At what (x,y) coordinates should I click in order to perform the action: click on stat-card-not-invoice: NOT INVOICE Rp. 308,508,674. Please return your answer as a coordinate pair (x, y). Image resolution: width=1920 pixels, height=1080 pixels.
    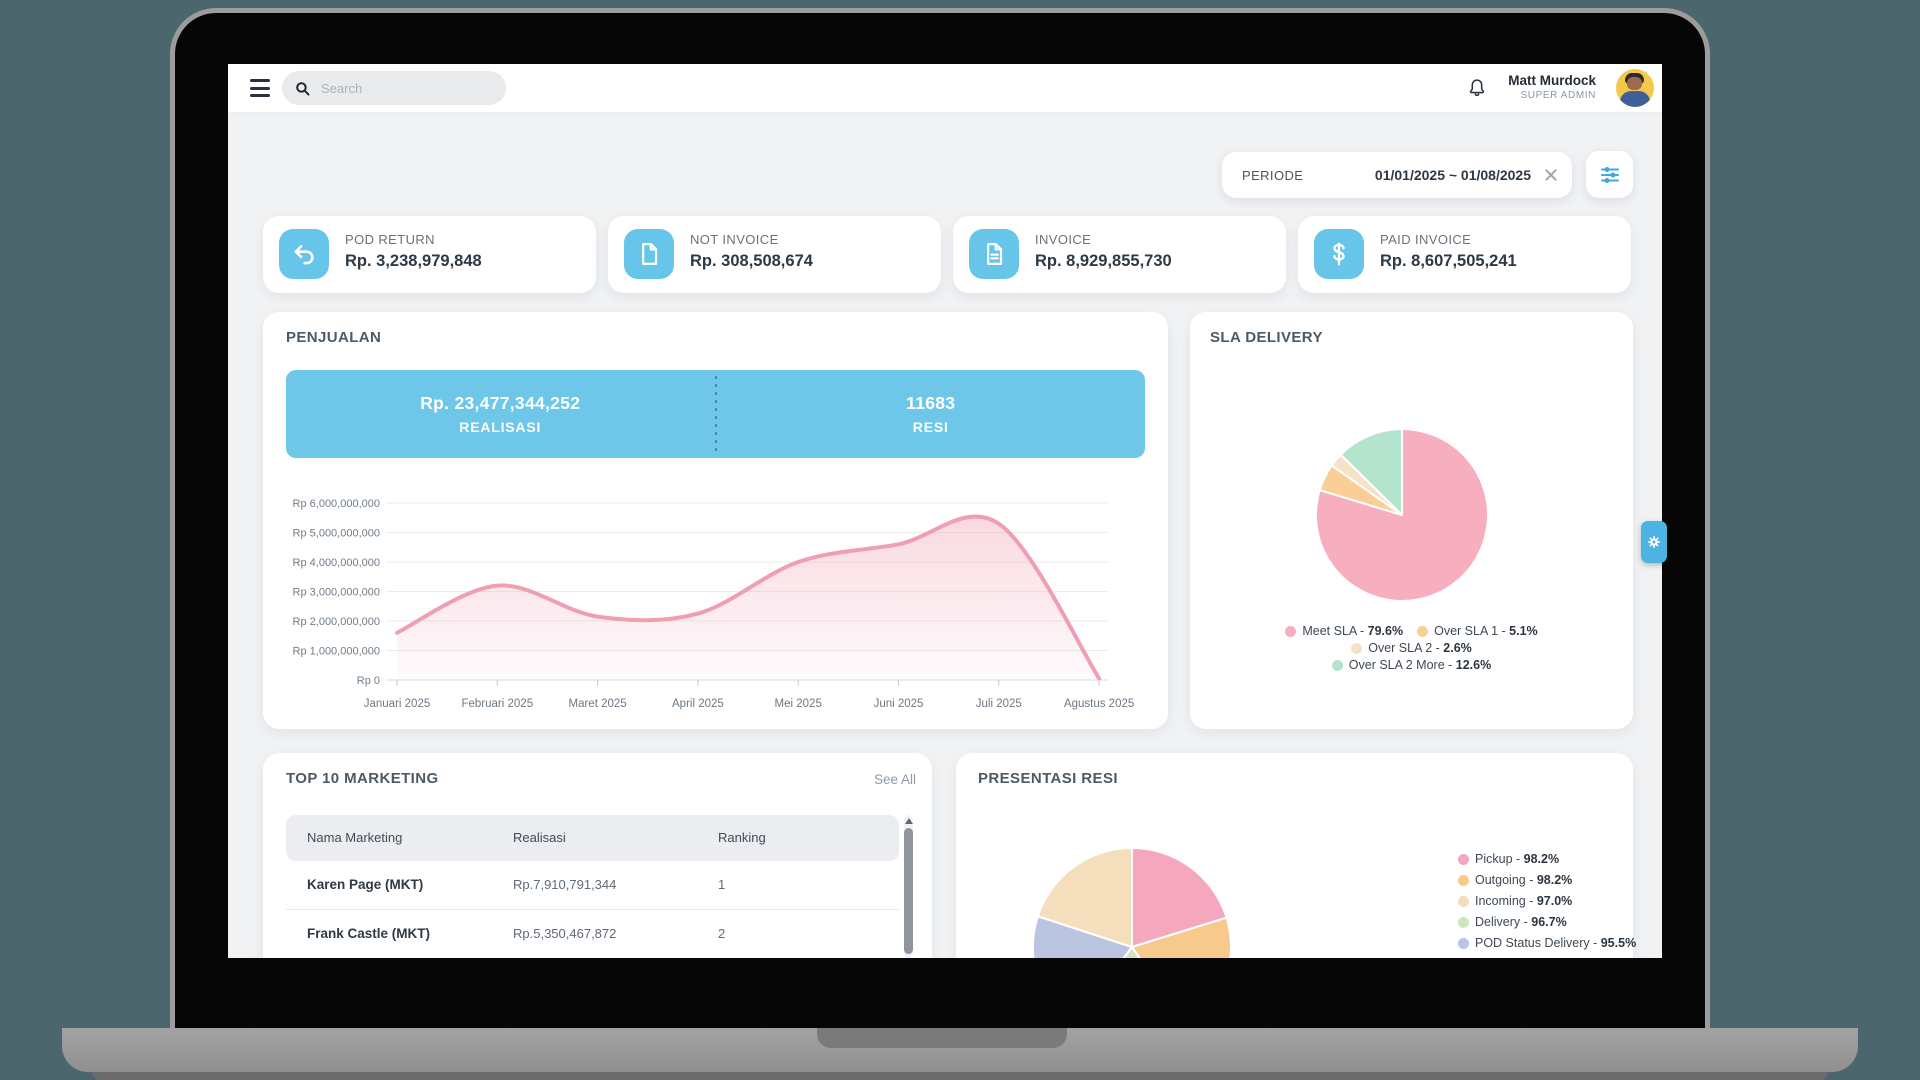
    Looking at the image, I should click on (774, 254).